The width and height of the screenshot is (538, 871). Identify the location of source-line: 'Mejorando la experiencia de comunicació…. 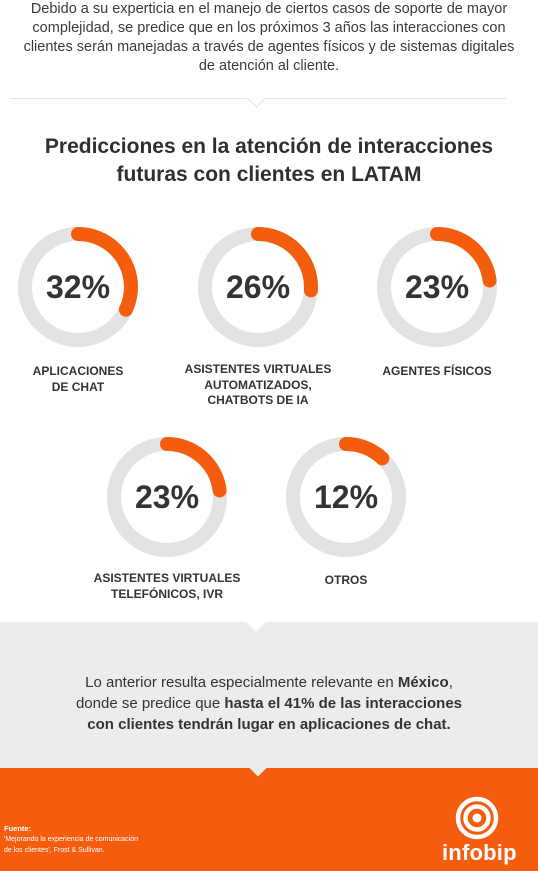
(71, 839).